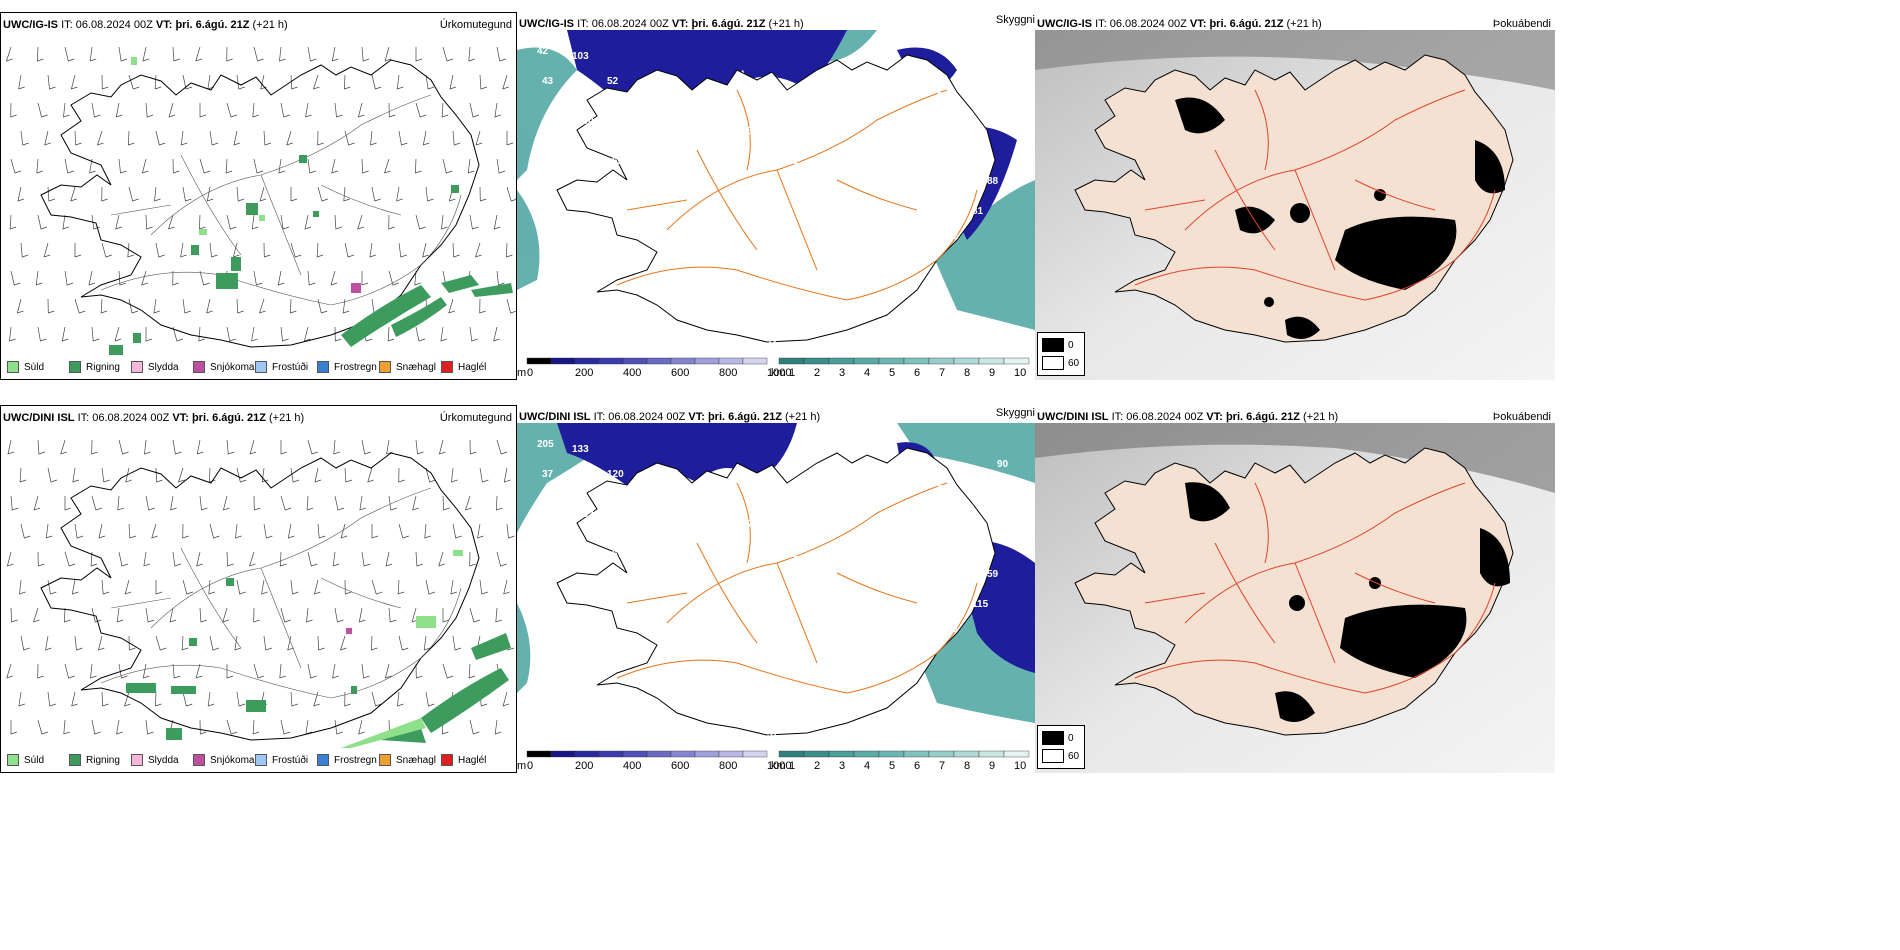  I want to click on fog-legend-swatch, so click(1053, 363).